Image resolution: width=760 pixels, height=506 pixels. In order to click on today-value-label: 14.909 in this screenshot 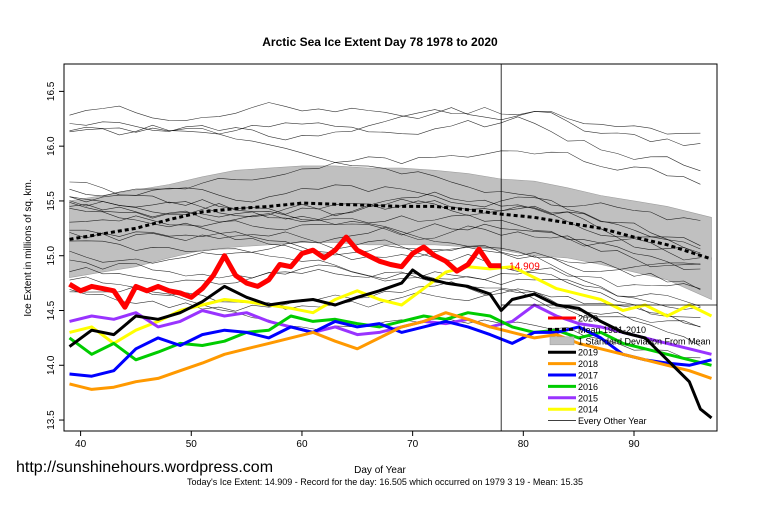, I will do `click(524, 267)`.